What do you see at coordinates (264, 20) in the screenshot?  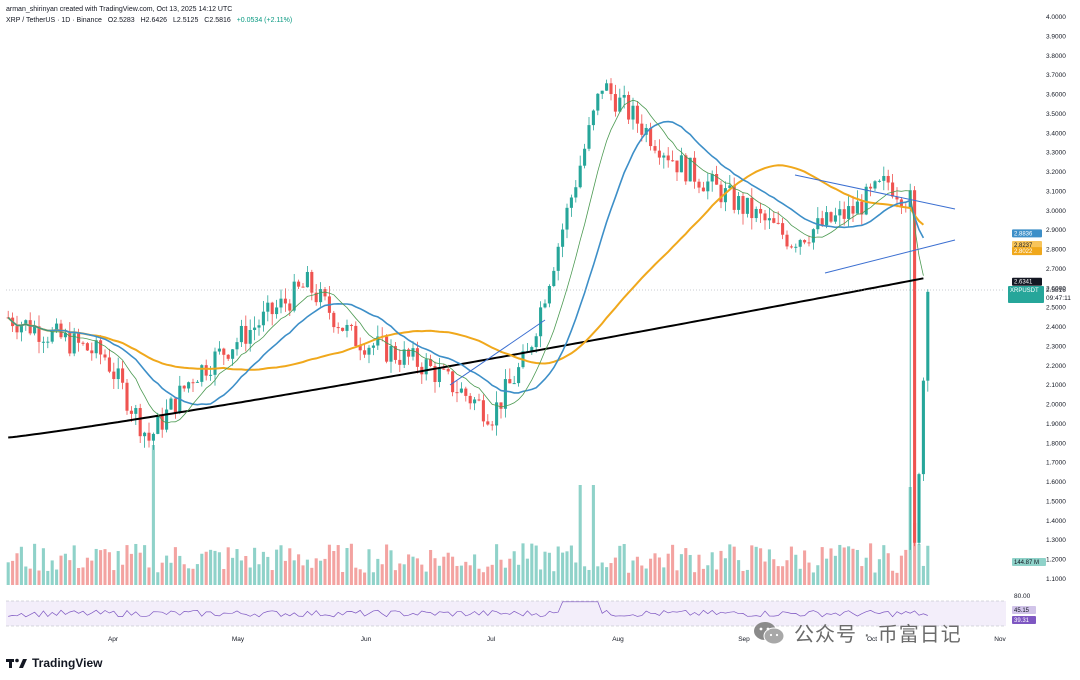 I see `change-value: +0.0534 (+2.11%)` at bounding box center [264, 20].